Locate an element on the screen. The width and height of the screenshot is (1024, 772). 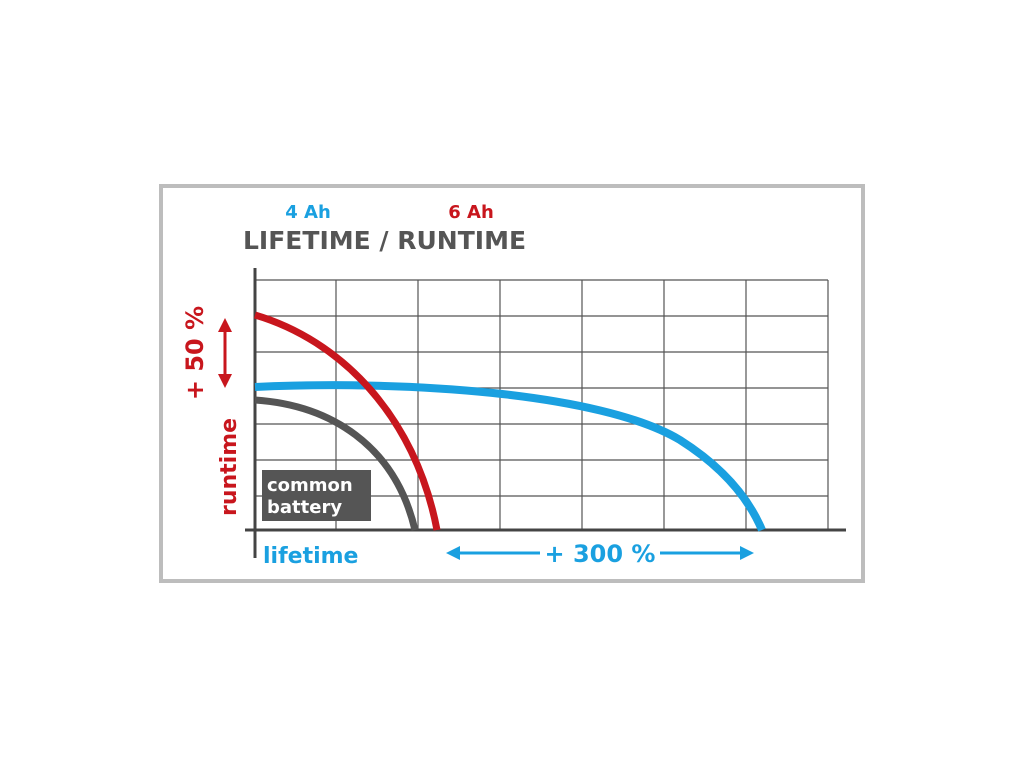
runtime-gain: + 50 % is located at coordinates (195, 353).